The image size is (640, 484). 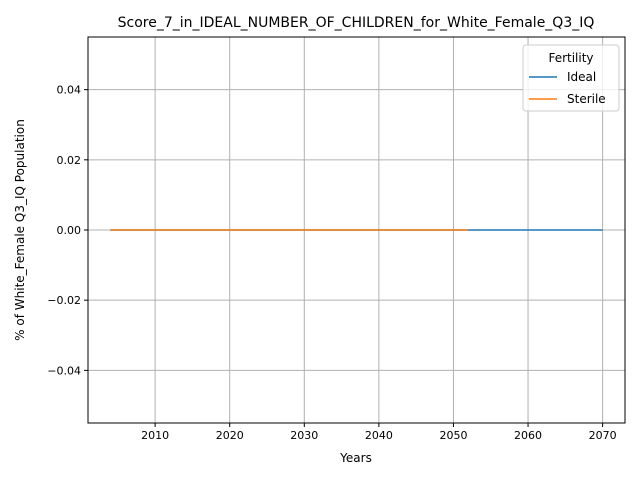 I want to click on legend-label-ideal: Ideal, so click(x=581, y=77).